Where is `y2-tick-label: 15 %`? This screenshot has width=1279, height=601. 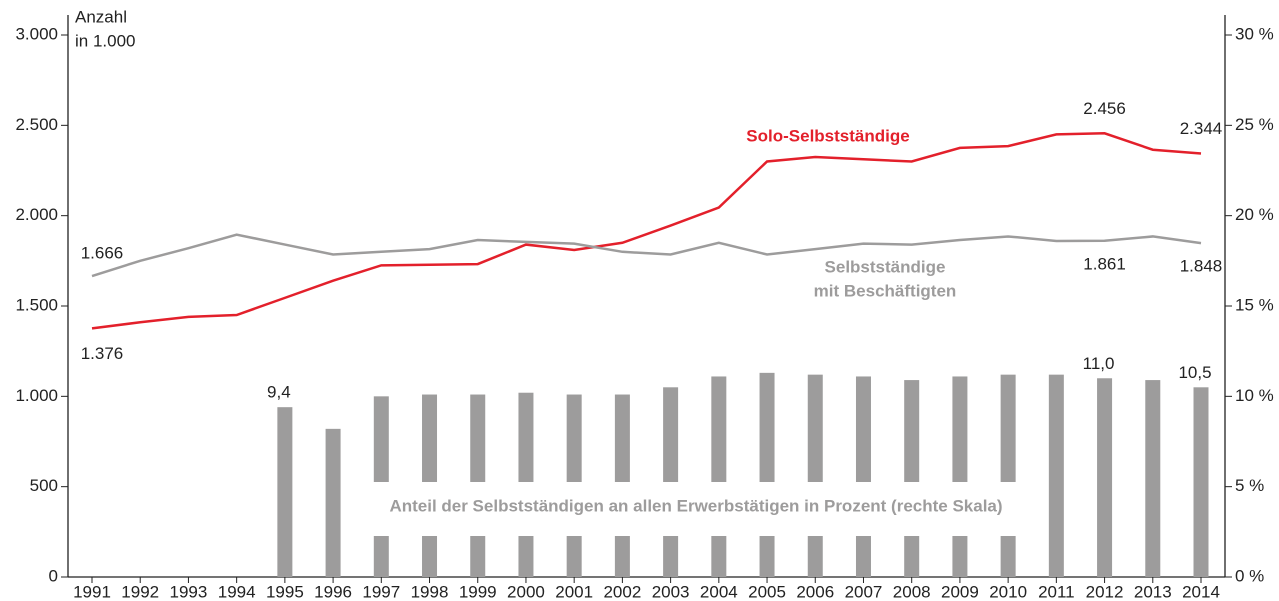
y2-tick-label: 15 % is located at coordinates (1254, 304).